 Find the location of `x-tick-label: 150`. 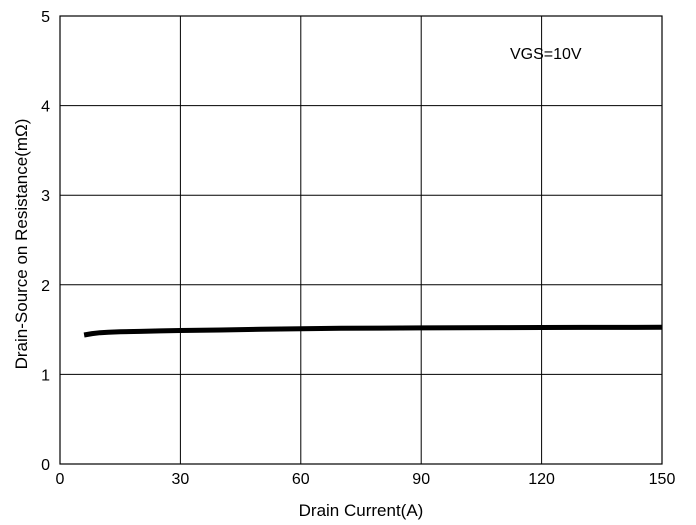

x-tick-label: 150 is located at coordinates (662, 479).